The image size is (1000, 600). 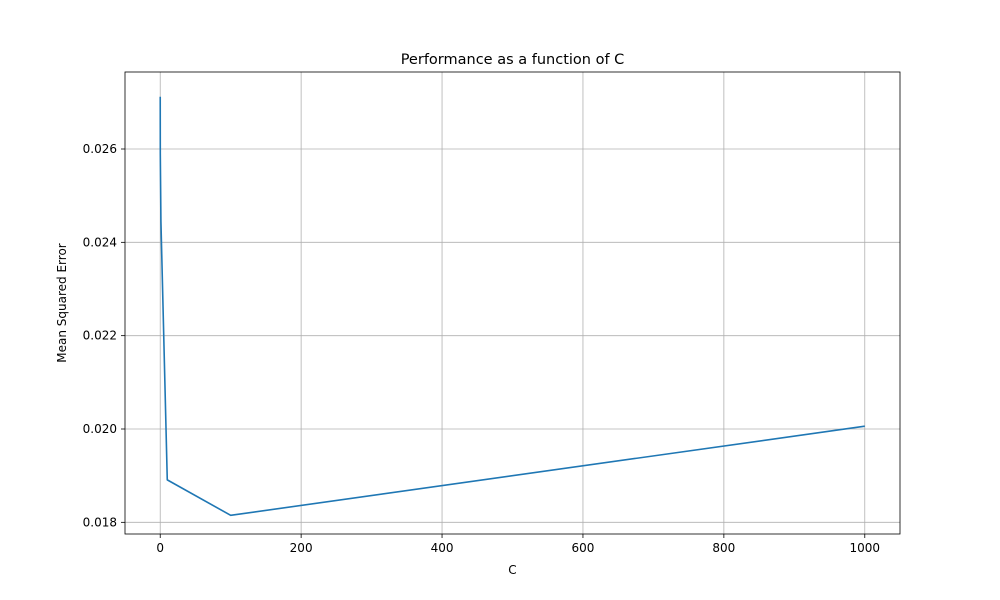 I want to click on x-tick-label: 600, so click(x=583, y=548).